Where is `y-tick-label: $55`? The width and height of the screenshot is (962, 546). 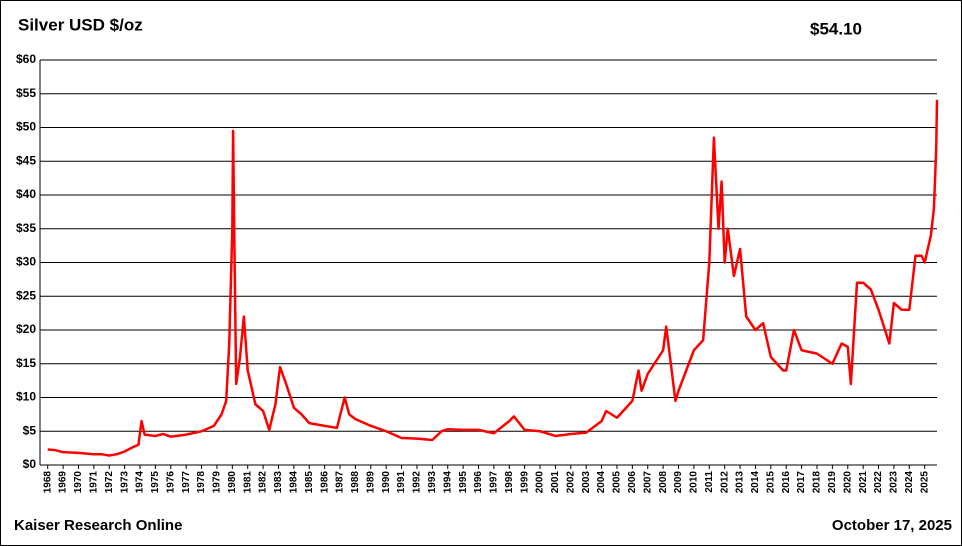
y-tick-label: $55 is located at coordinates (26, 93).